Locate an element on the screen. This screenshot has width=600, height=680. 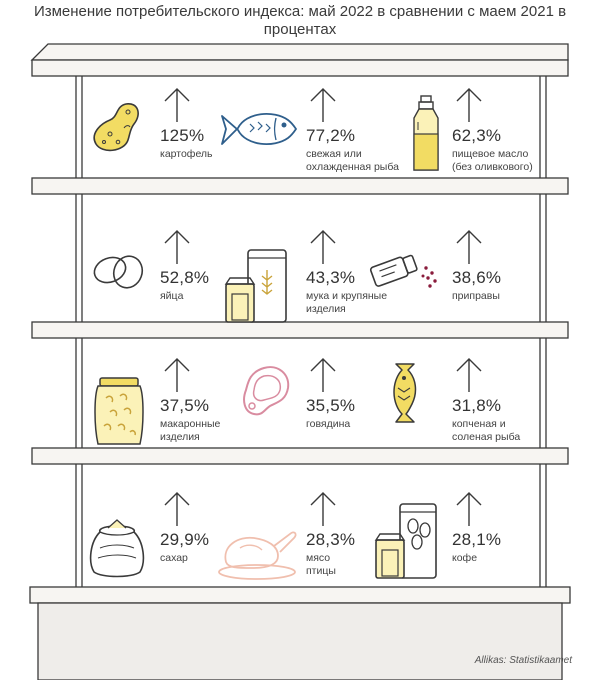
item-label: мясо птицы is located at coordinates (321, 564).